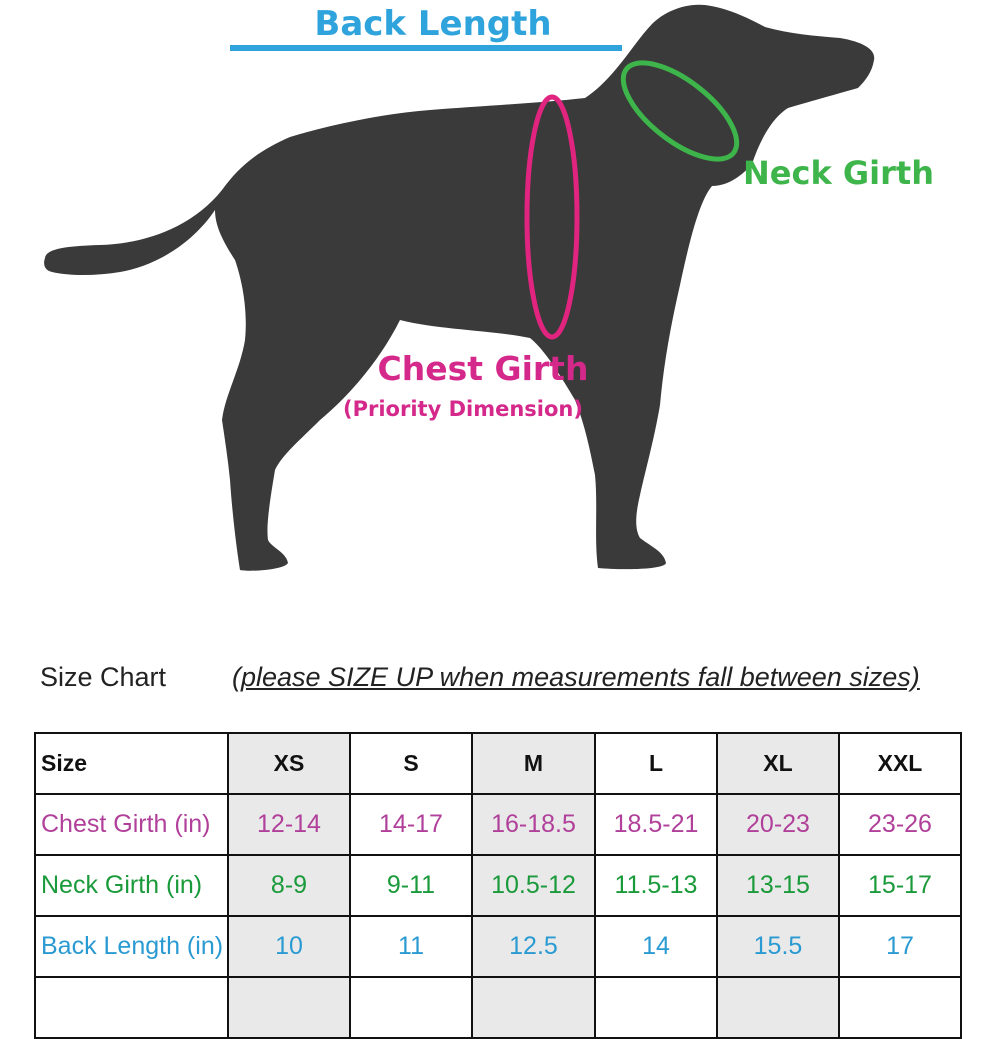  Describe the element at coordinates (411, 824) in the screenshot. I see `table-cell: 14-17` at that location.